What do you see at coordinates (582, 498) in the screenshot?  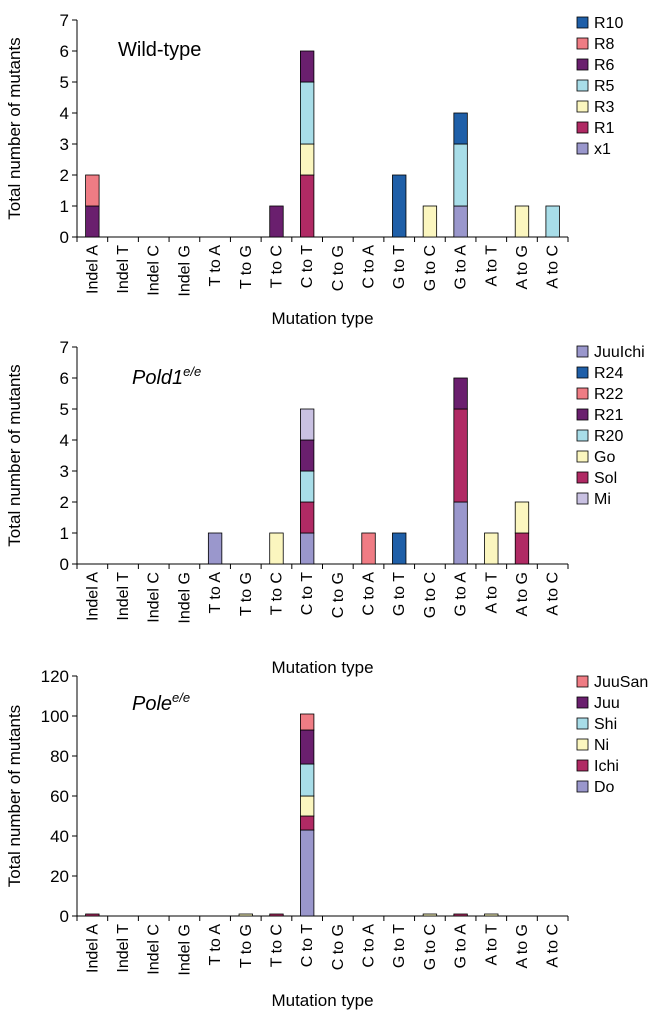 I see `legend-swatch-mi` at bounding box center [582, 498].